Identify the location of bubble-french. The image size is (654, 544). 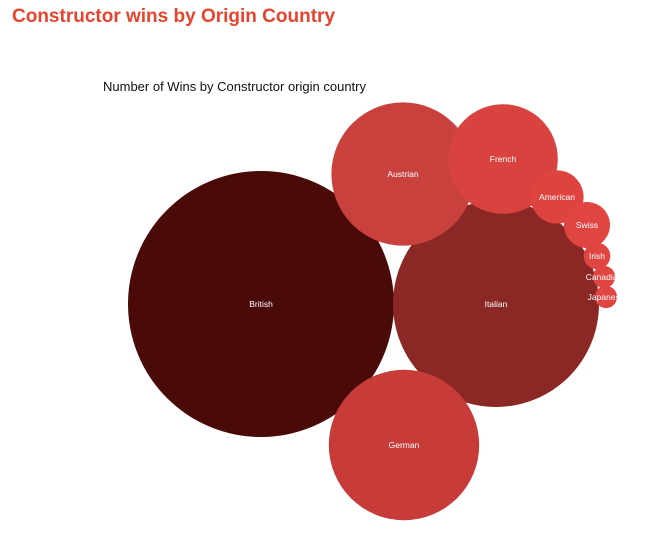
(503, 159).